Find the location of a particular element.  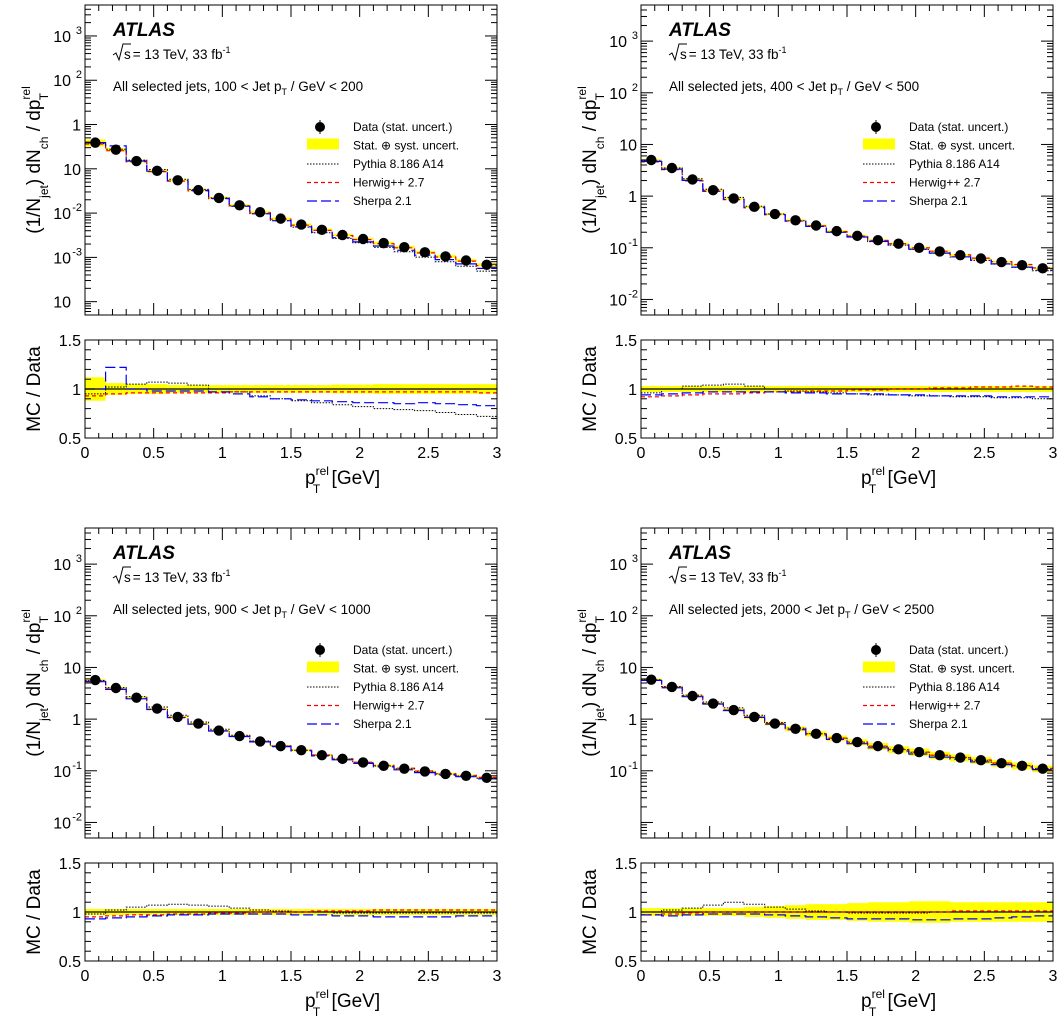

x-tick-label: 2.5 is located at coordinates (428, 976).